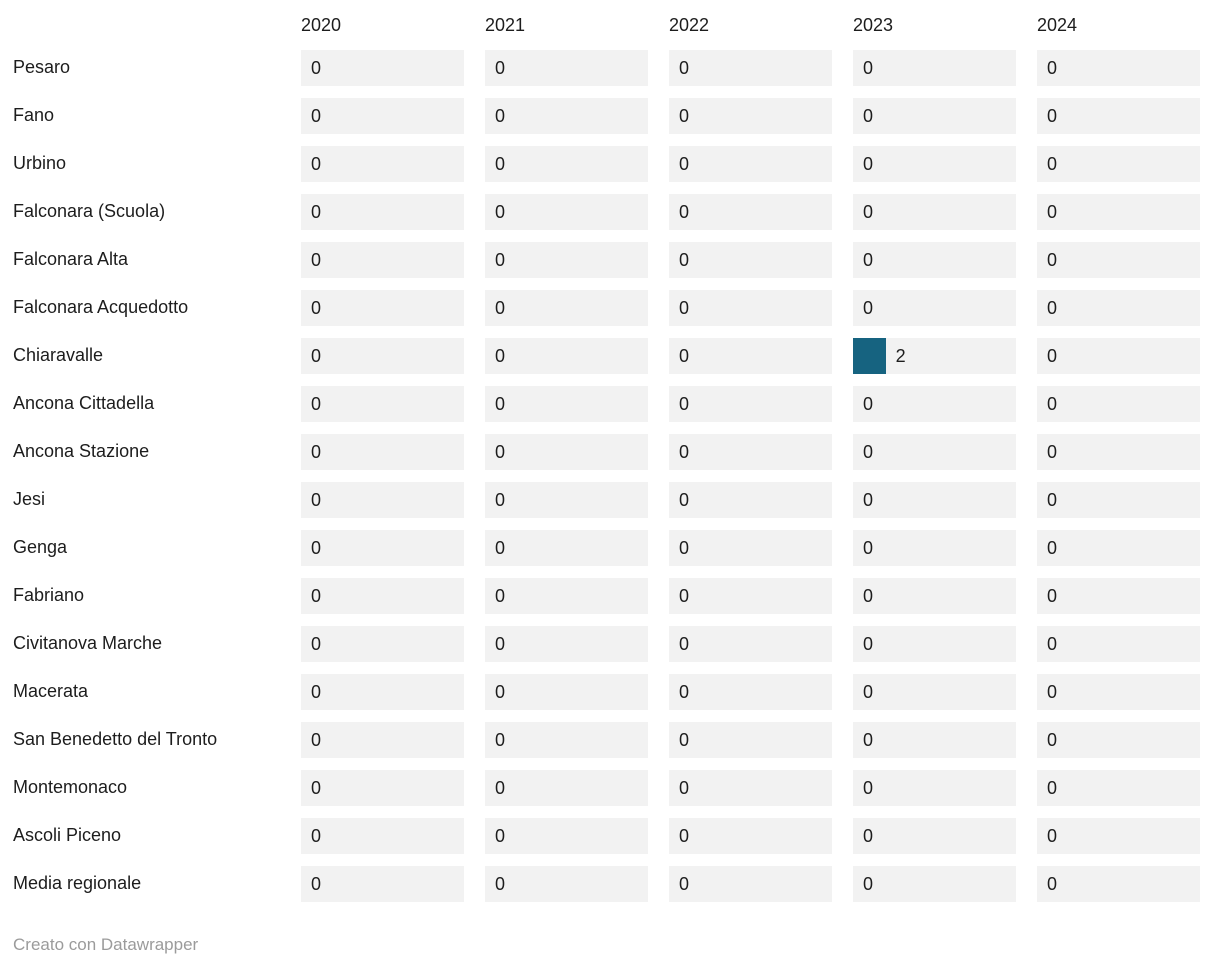 The width and height of the screenshot is (1220, 980). I want to click on row-label: Falconara Alta, so click(71, 259).